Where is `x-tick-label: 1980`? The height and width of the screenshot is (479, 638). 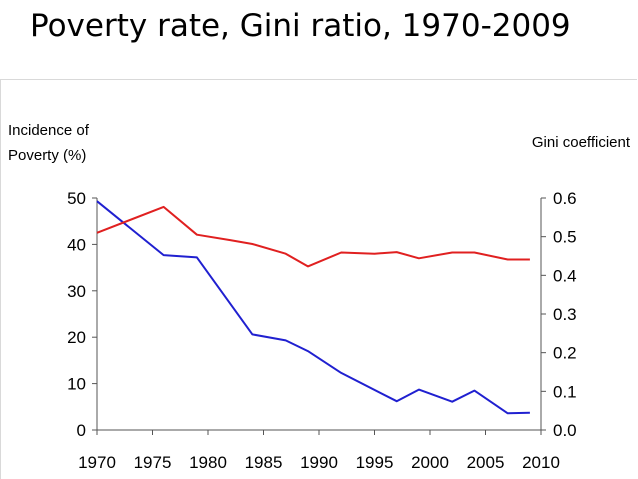
x-tick-label: 1980 is located at coordinates (208, 462).